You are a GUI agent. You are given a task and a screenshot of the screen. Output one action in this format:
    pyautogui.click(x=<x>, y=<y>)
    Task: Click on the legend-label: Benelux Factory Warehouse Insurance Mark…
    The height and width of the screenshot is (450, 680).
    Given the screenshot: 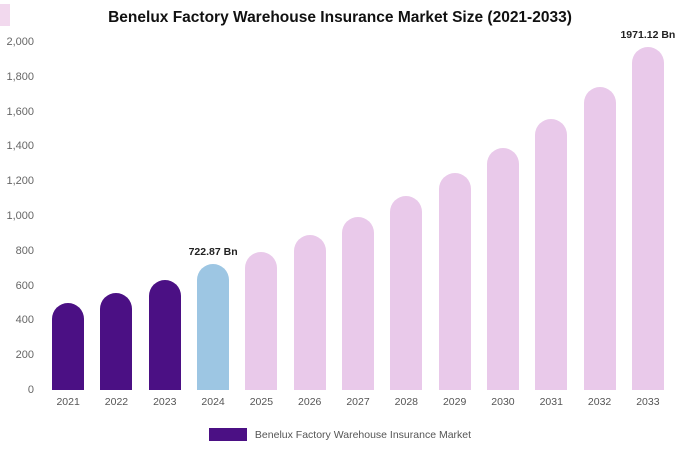 What is the action you would take?
    pyautogui.click(x=363, y=434)
    